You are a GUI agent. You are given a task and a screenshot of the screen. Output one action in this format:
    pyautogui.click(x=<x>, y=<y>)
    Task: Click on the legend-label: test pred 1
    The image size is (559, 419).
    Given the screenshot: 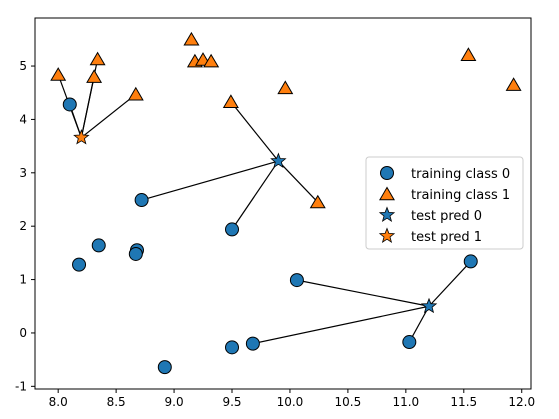 What is the action you would take?
    pyautogui.click(x=446, y=237)
    